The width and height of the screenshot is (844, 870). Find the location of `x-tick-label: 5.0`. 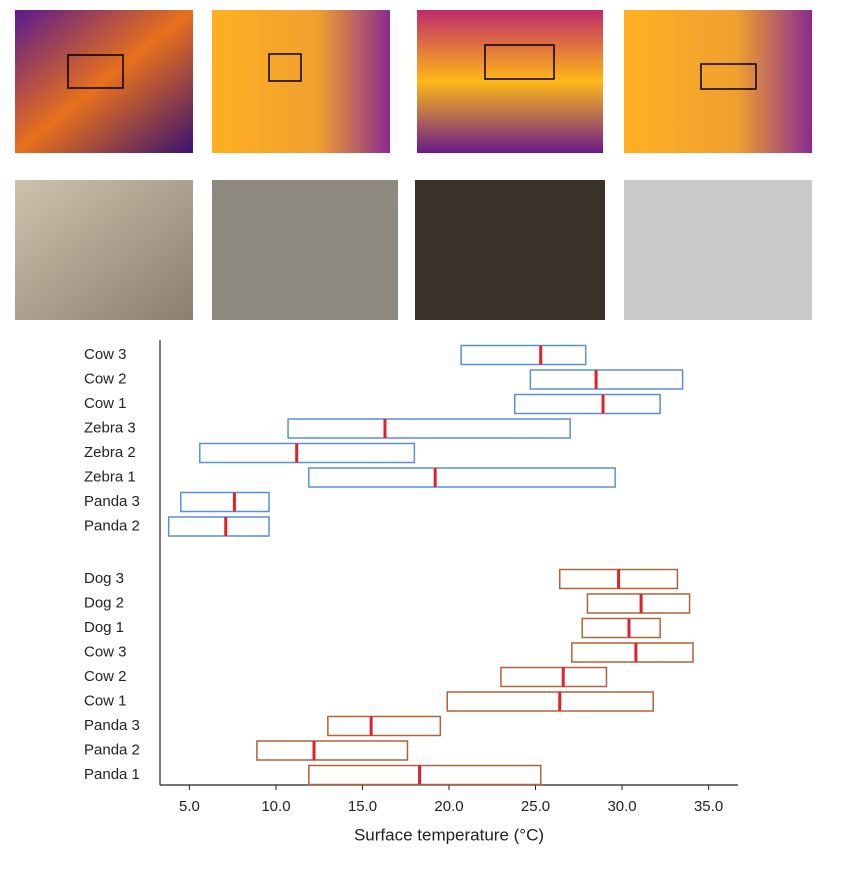

x-tick-label: 5.0 is located at coordinates (189, 806).